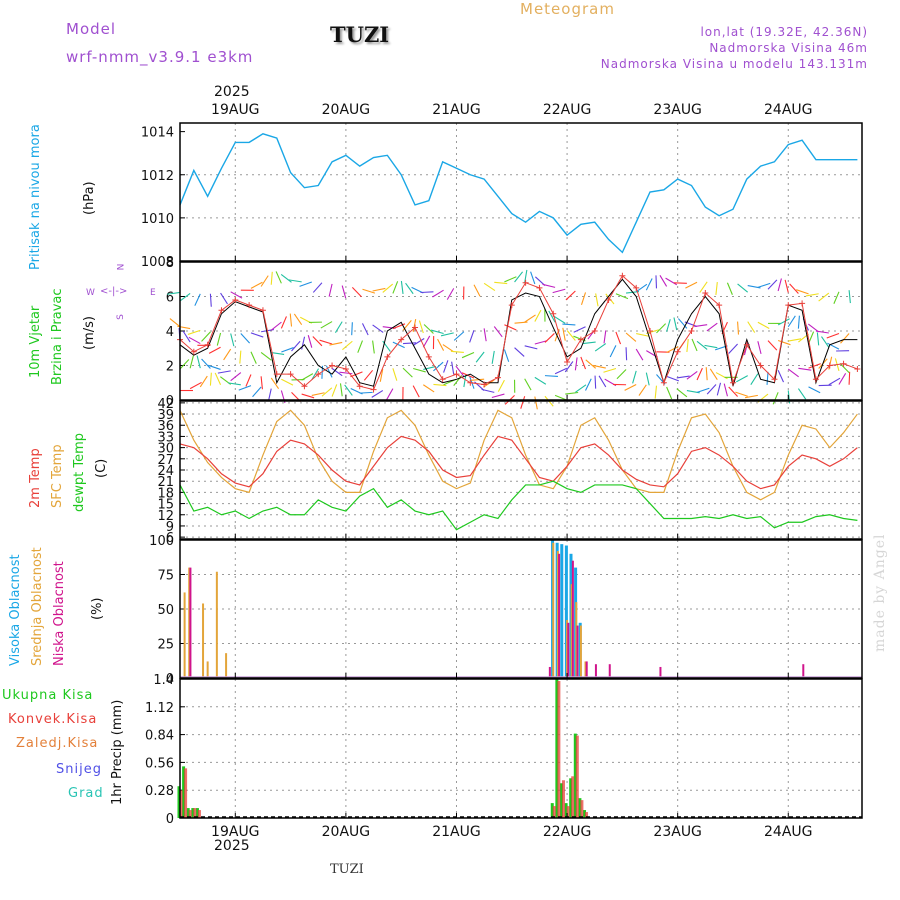 The height and width of the screenshot is (900, 900). What do you see at coordinates (170, 527) in the screenshot?
I see `ytick-label-temperature-1: 9` at bounding box center [170, 527].